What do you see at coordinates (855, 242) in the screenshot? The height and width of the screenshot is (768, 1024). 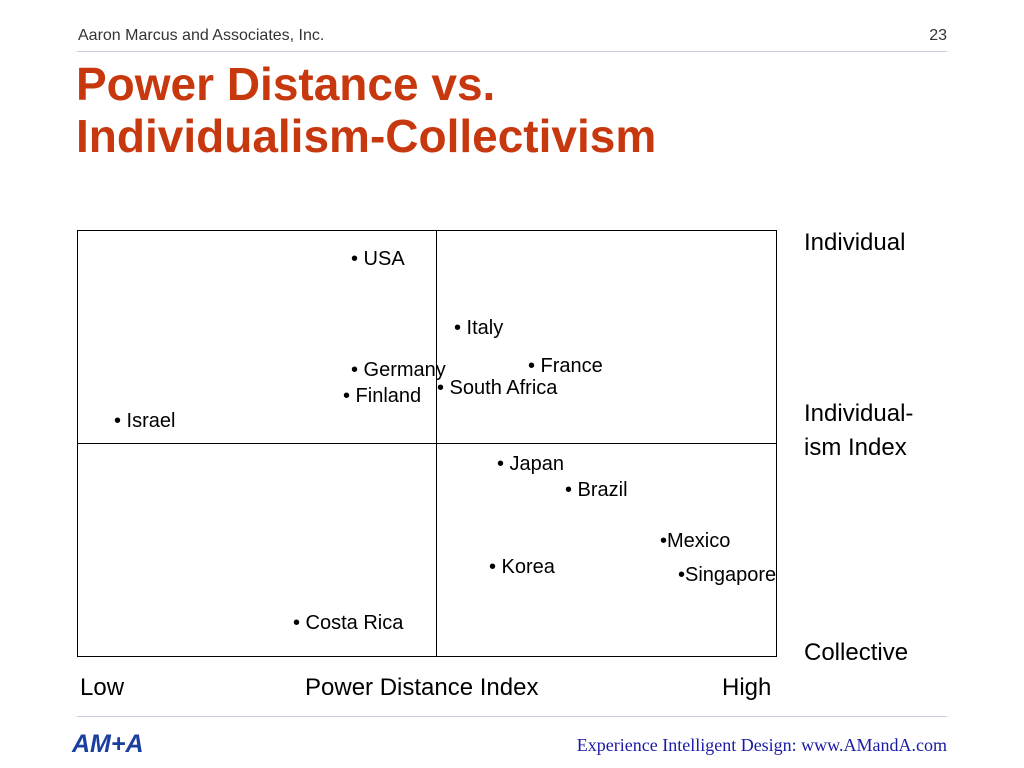 I see `y-axis-top-label: Individual` at bounding box center [855, 242].